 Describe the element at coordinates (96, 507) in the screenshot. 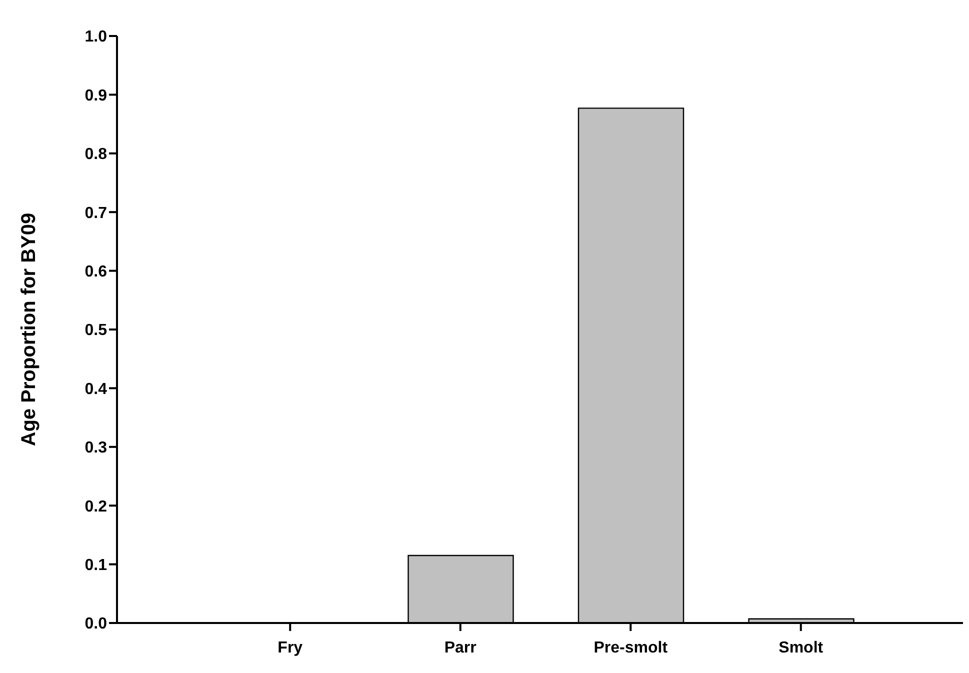

I see `y-tick-label: 0.2` at that location.